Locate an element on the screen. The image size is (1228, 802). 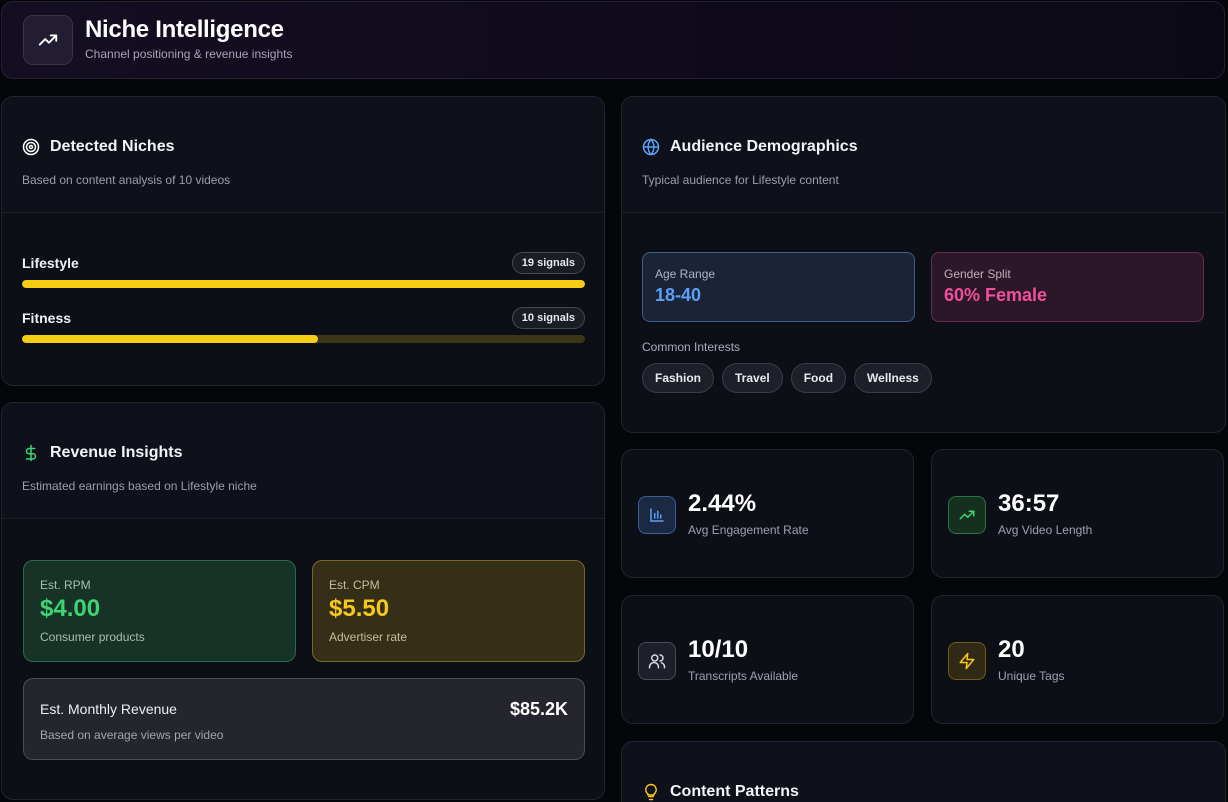
page-title: Niche Intelligence is located at coordinates (184, 29).